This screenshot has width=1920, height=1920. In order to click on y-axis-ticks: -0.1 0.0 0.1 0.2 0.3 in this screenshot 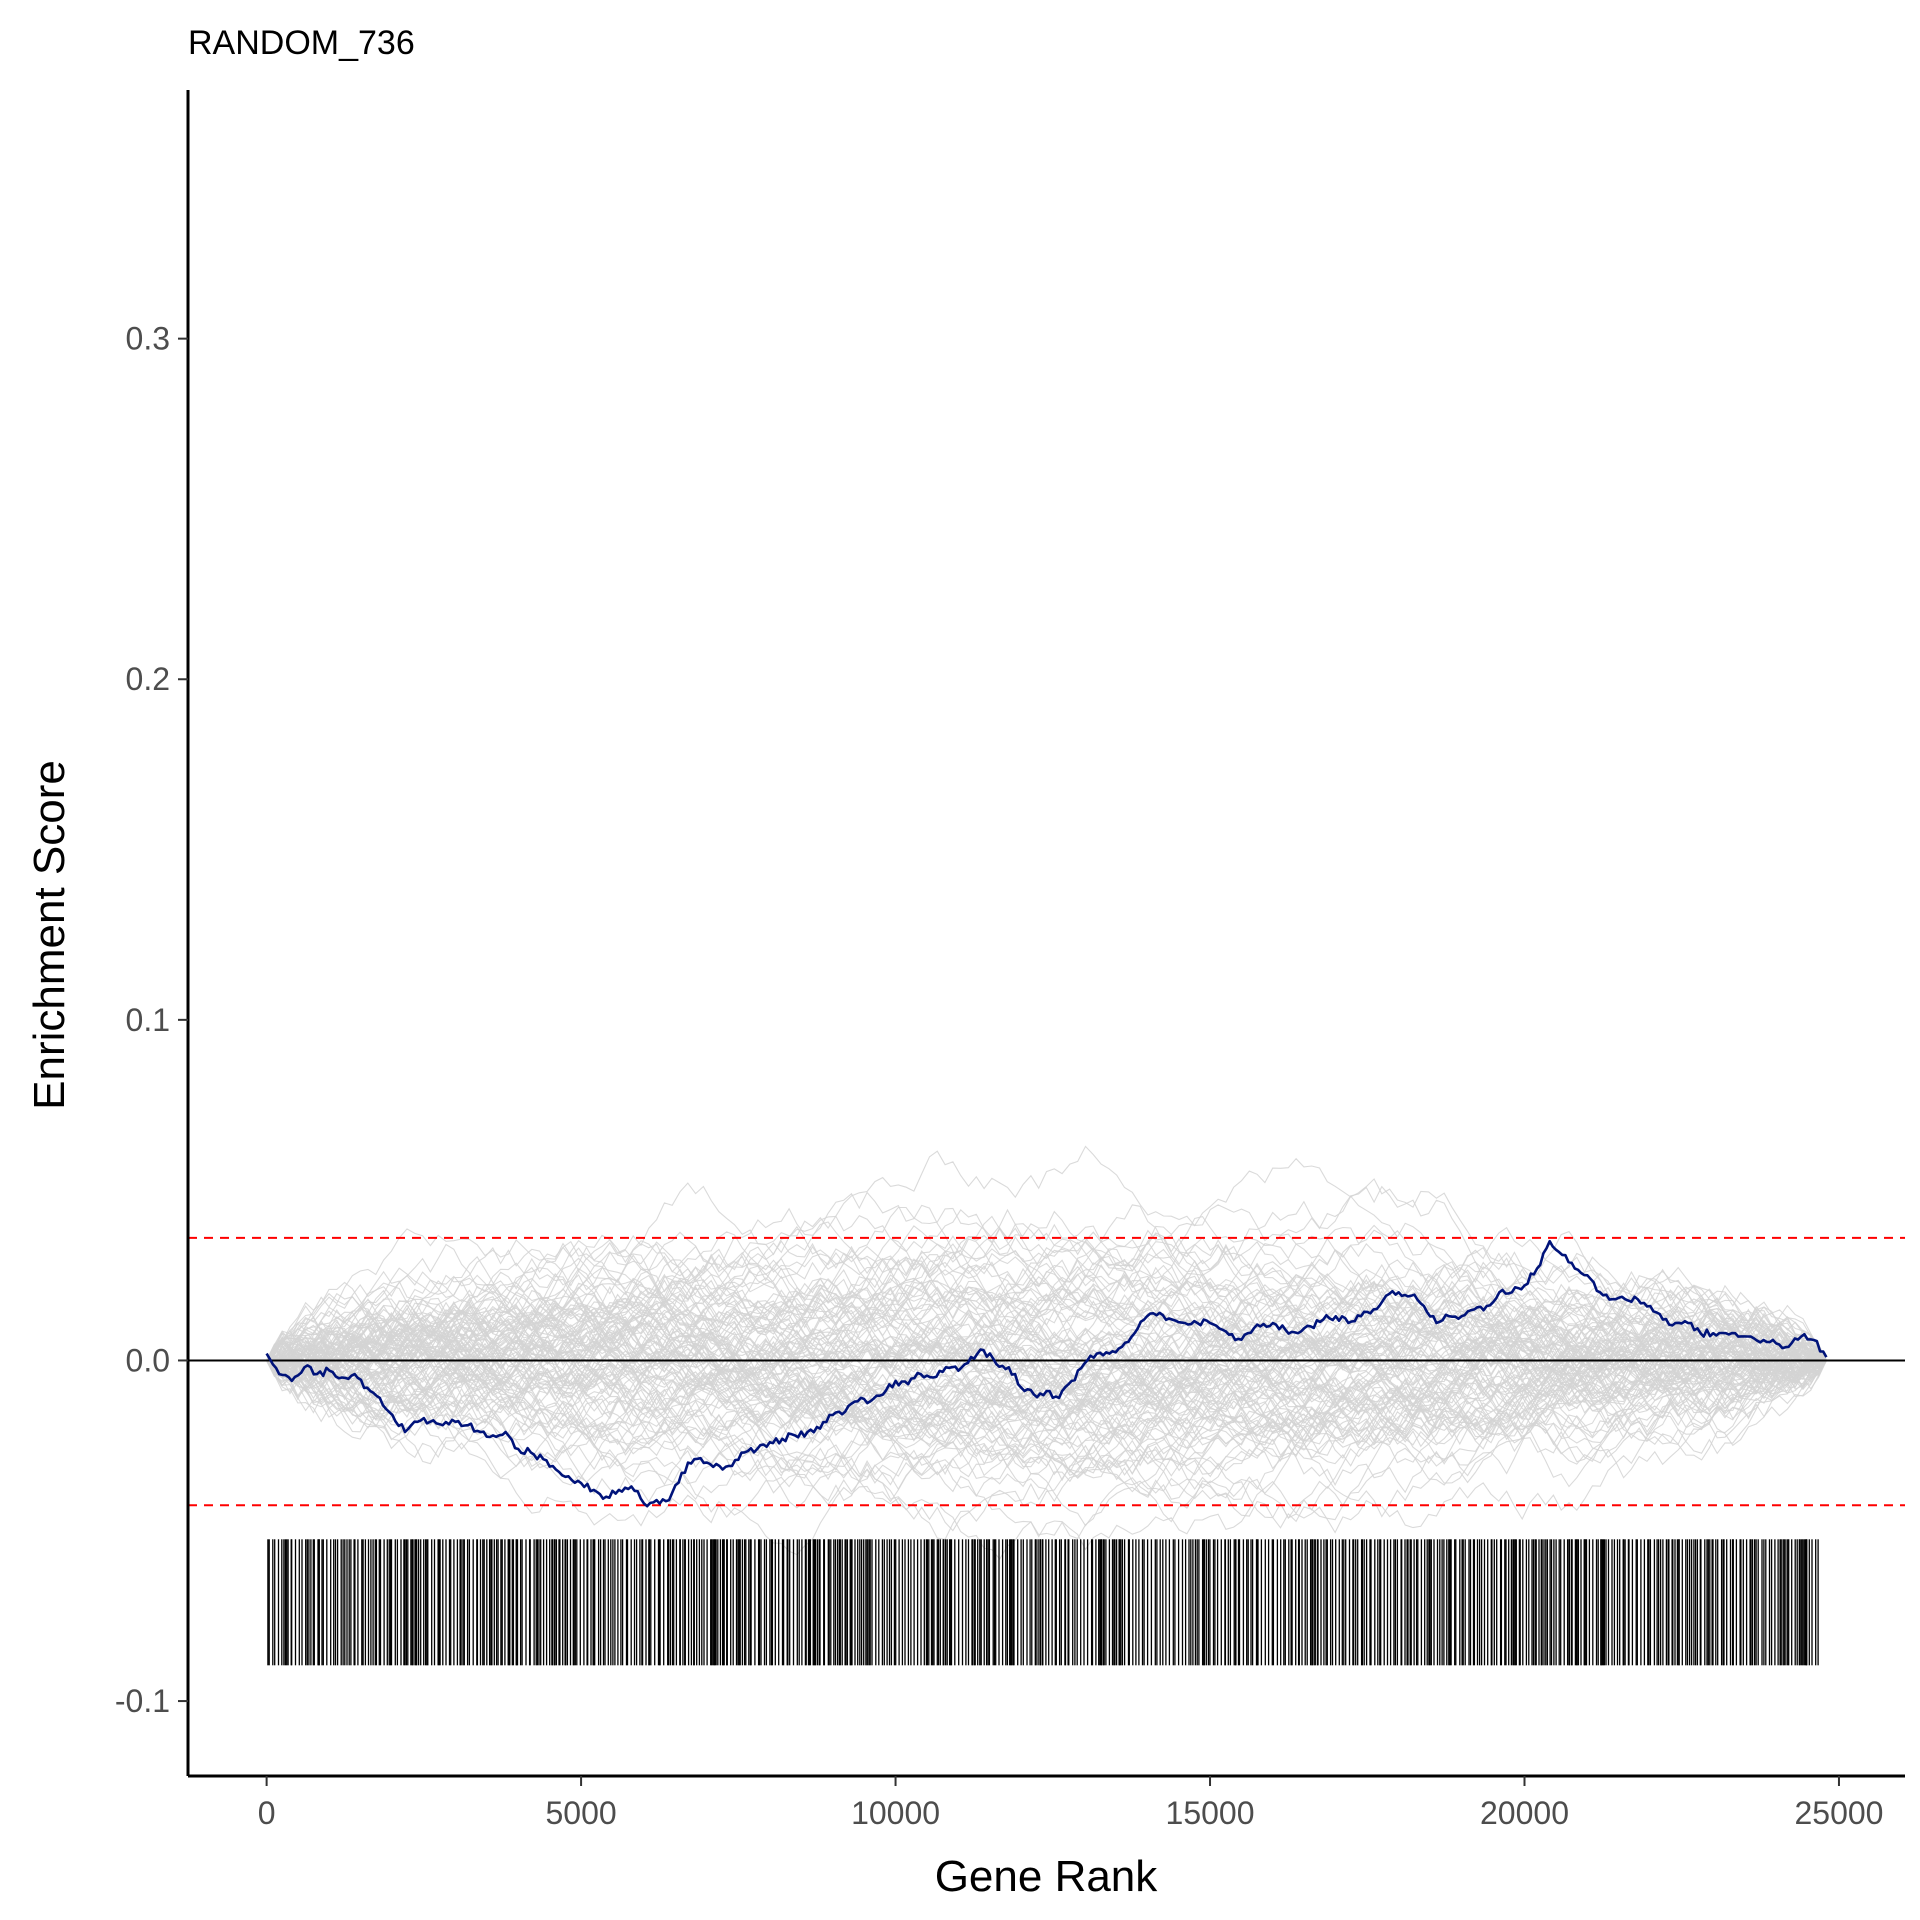, I will do `click(151, 1020)`.